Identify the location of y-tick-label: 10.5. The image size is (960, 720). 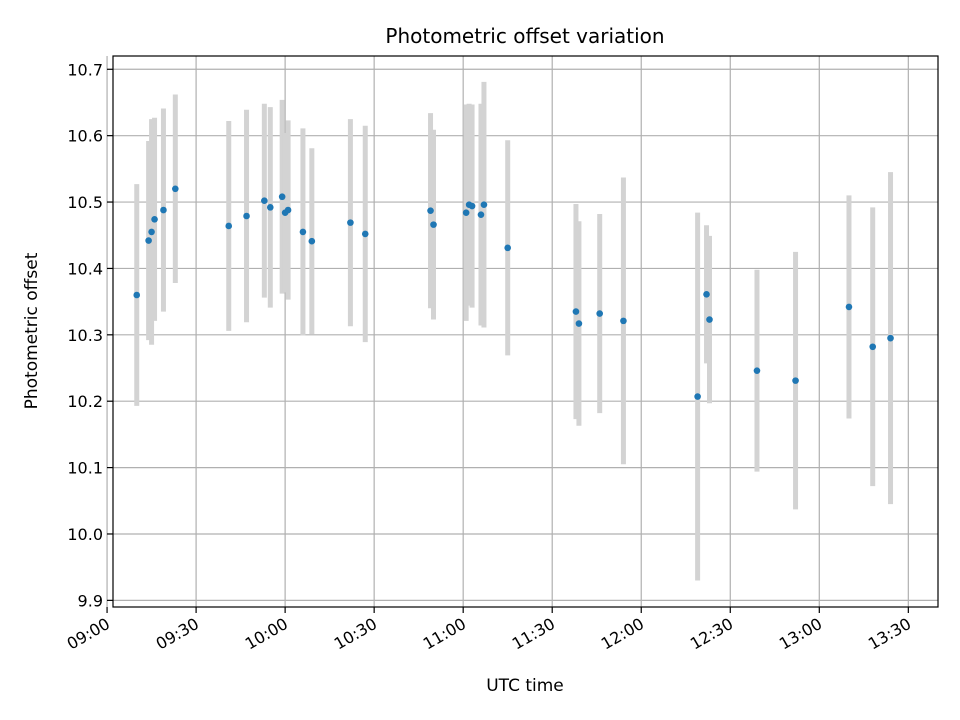
(85, 202).